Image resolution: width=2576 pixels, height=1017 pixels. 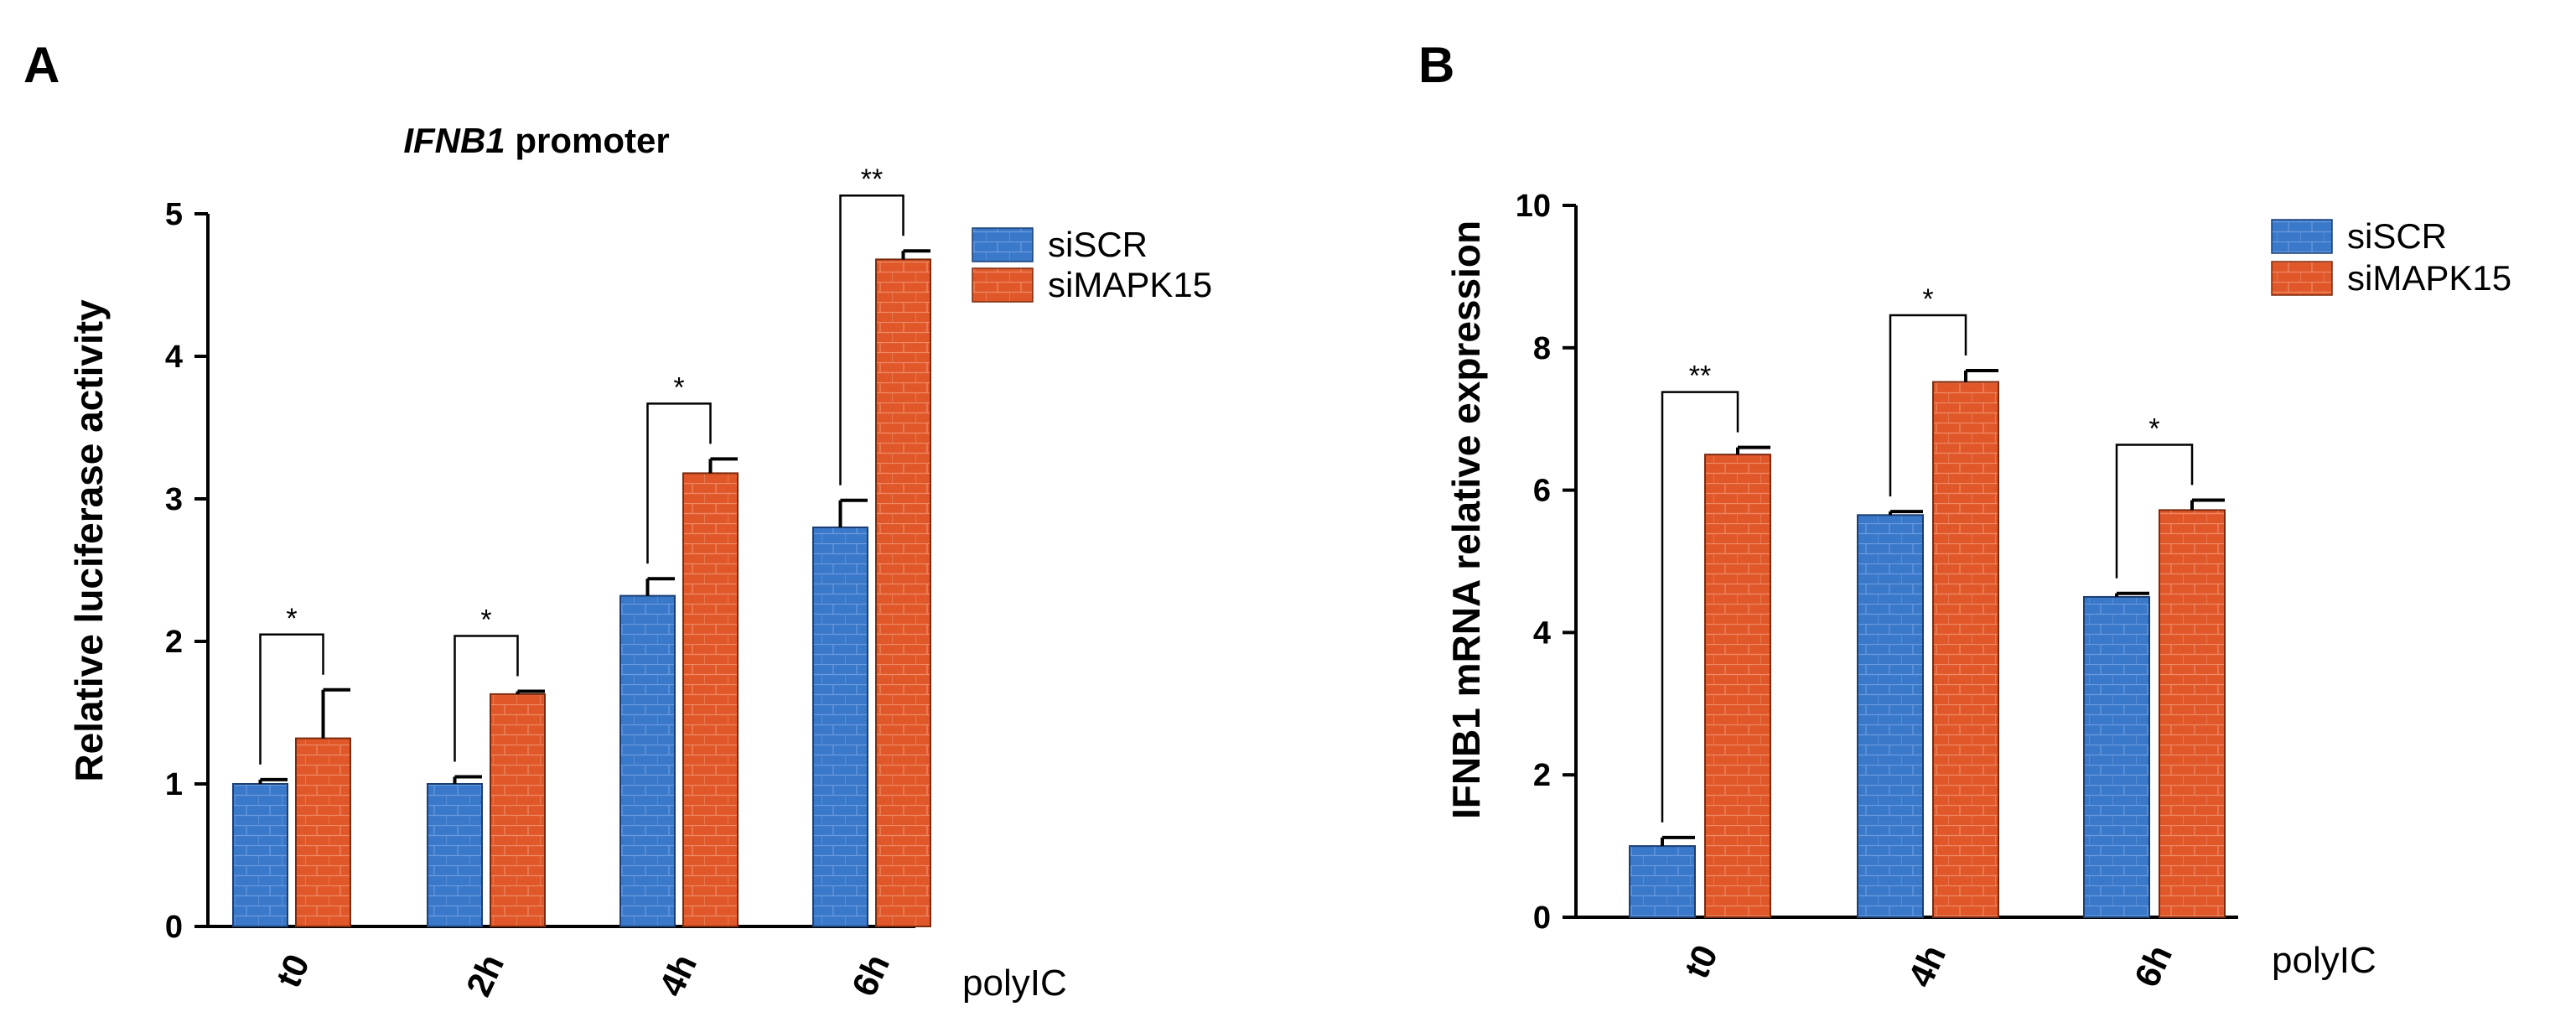 What do you see at coordinates (174, 784) in the screenshot?
I see `y-tick-label: 1` at bounding box center [174, 784].